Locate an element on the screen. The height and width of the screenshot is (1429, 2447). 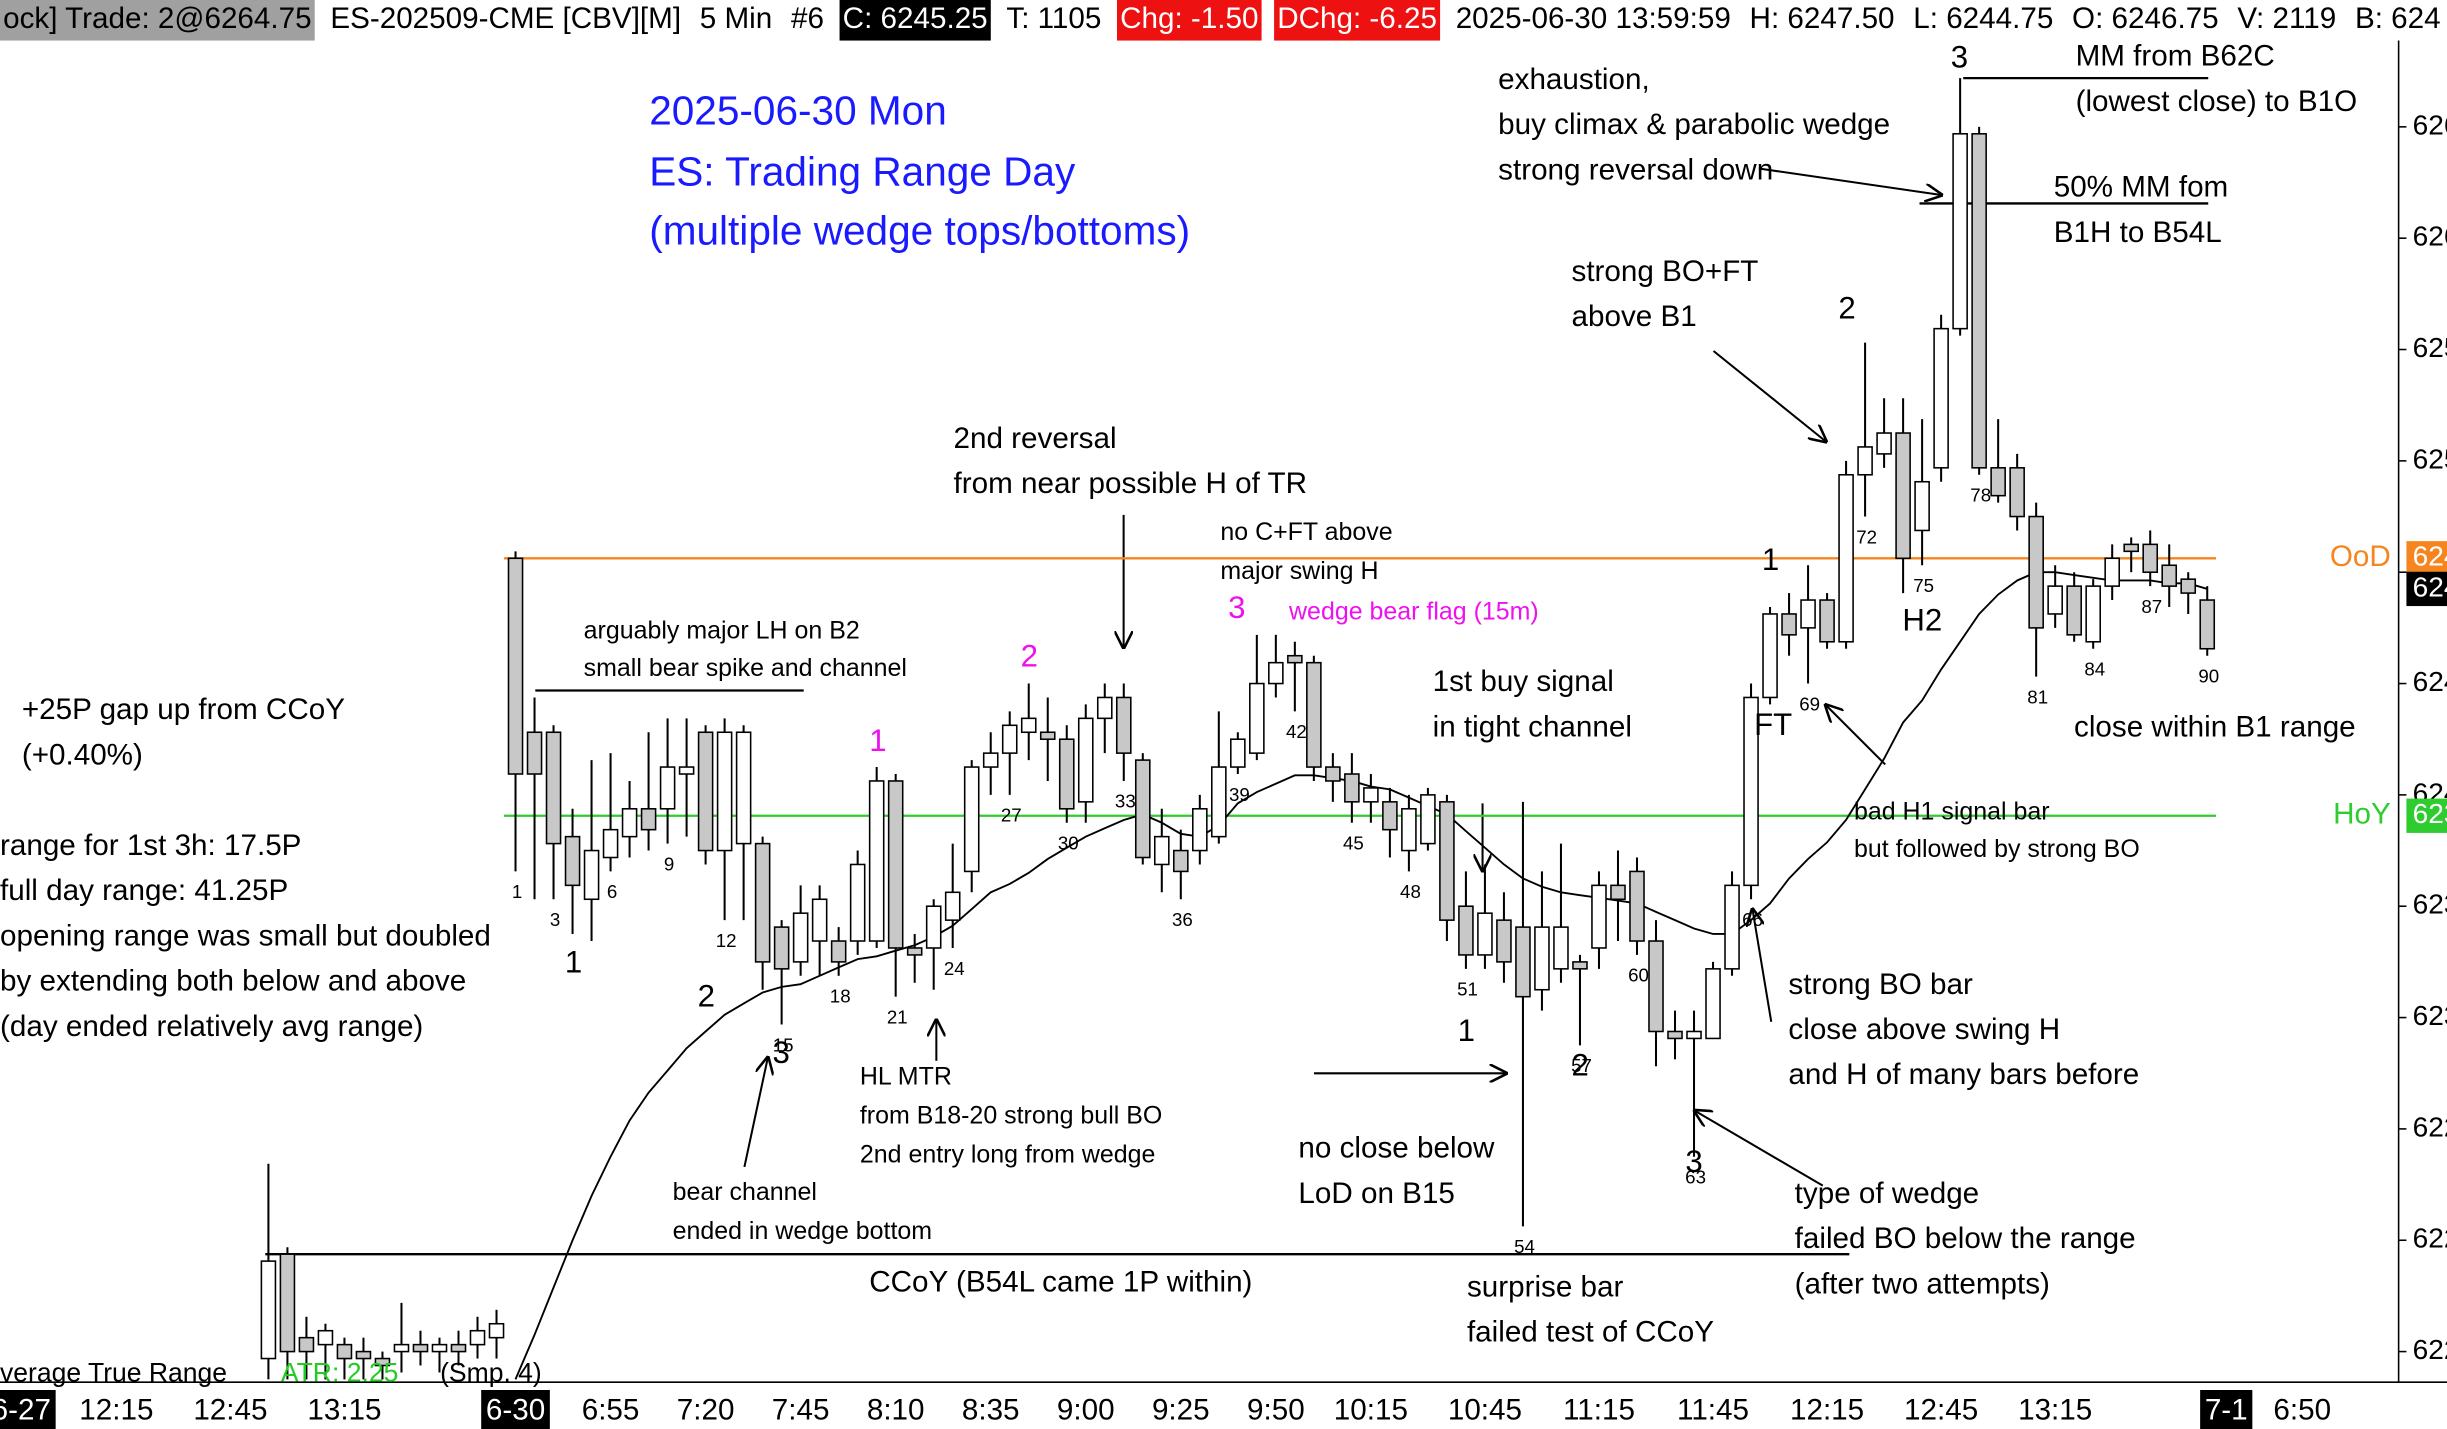
bar-number: 87 is located at coordinates (2151, 606).